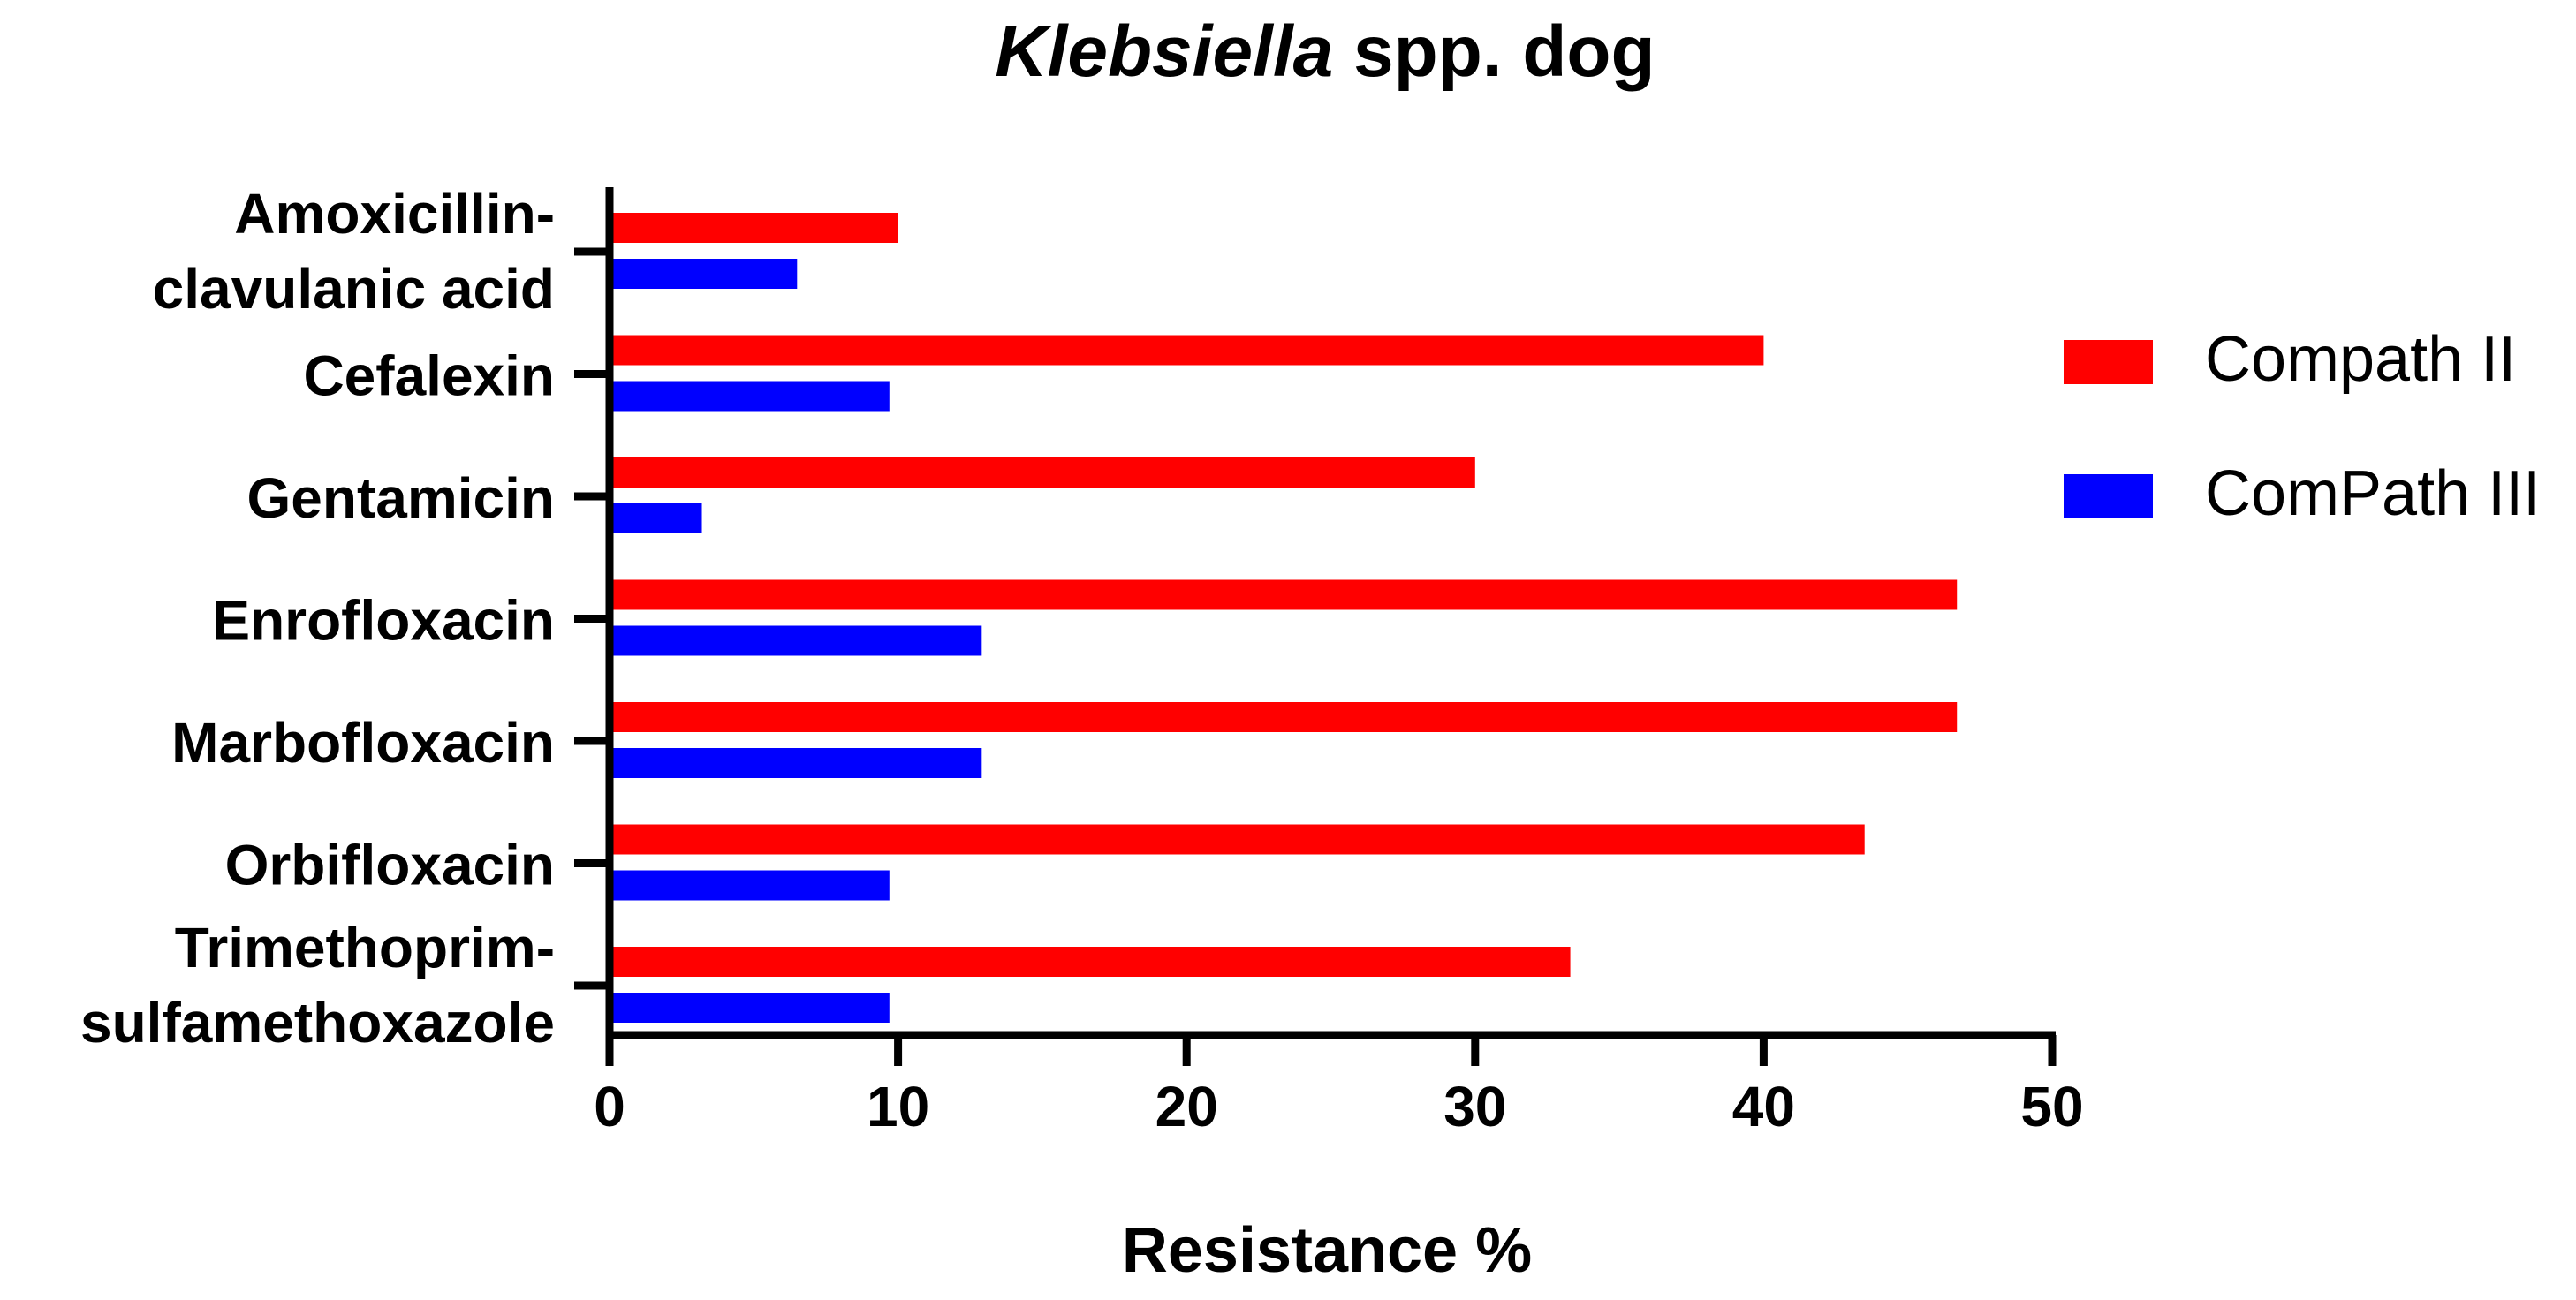 This screenshot has height=1300, width=2576. I want to click on chart-title-italic: Klebsiella, so click(1164, 51).